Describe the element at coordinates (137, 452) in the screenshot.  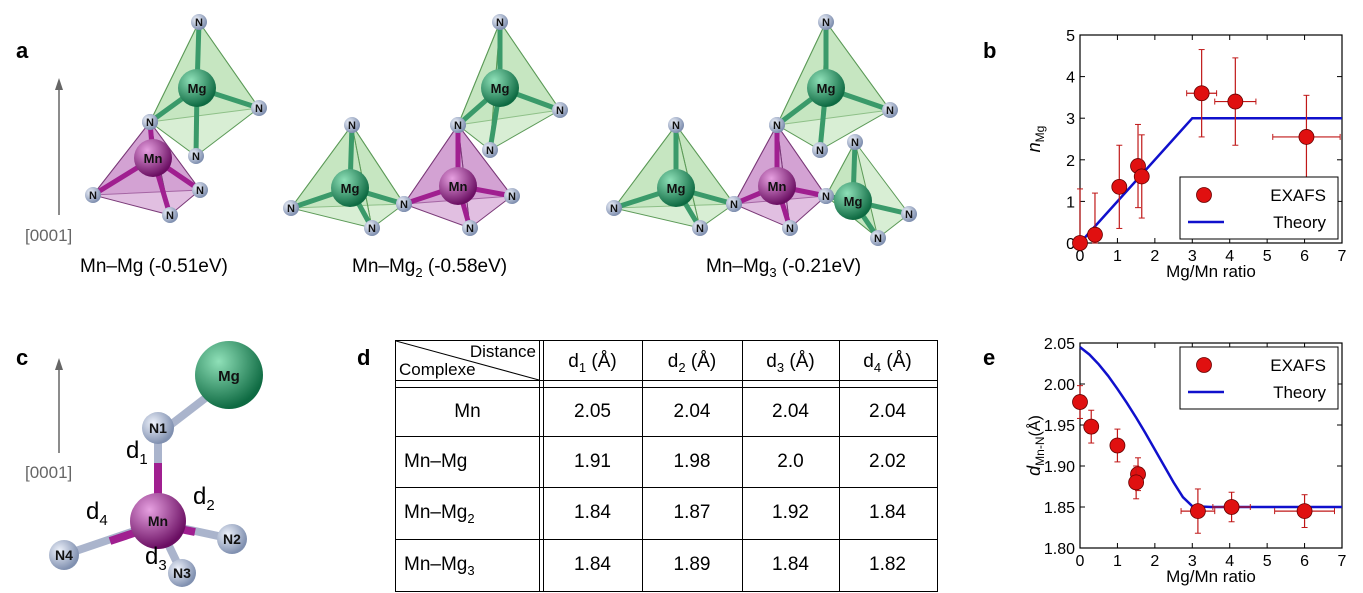
I see `distance-label-d1: d1` at that location.